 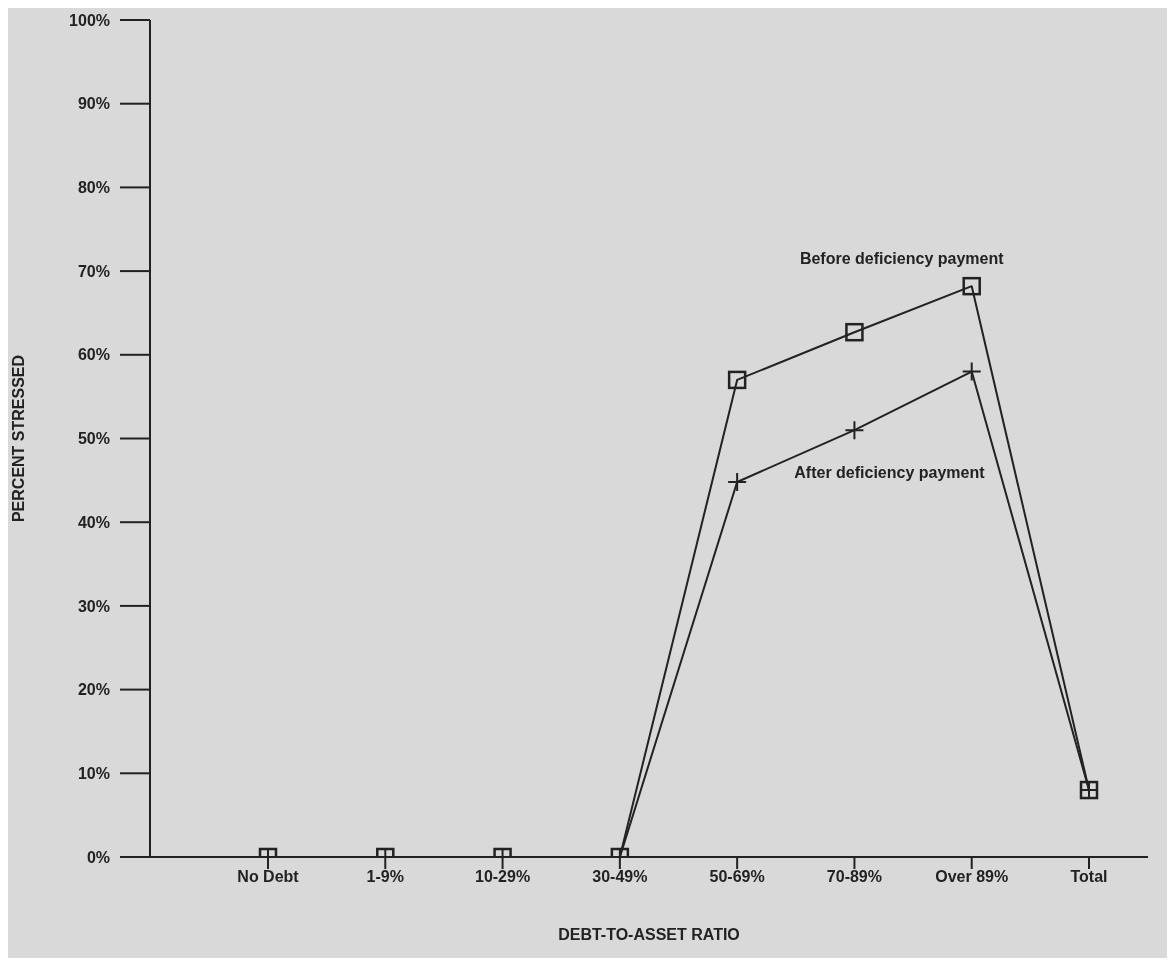 I want to click on y-tick-label: 0%, so click(x=98, y=857).